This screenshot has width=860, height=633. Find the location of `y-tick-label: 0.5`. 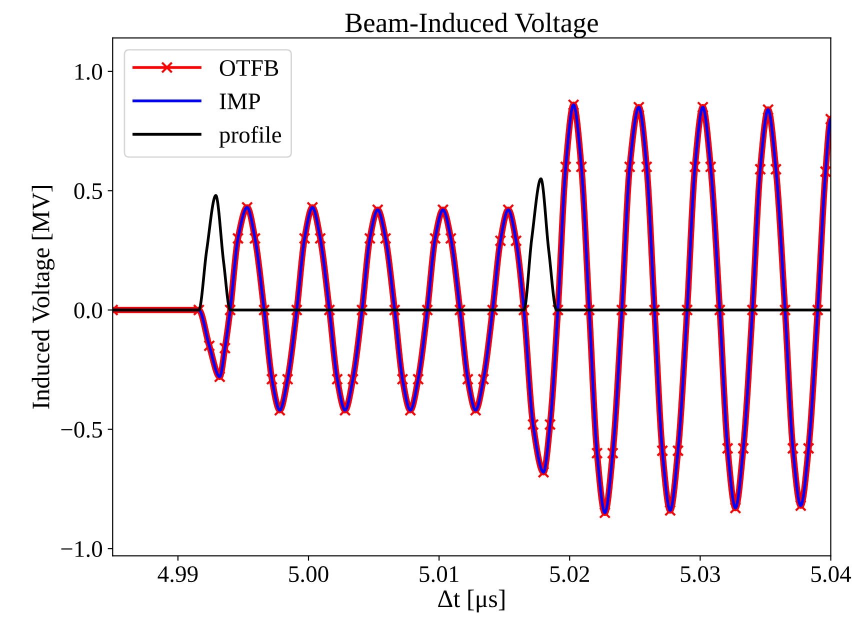

y-tick-label: 0.5 is located at coordinates (88, 191).